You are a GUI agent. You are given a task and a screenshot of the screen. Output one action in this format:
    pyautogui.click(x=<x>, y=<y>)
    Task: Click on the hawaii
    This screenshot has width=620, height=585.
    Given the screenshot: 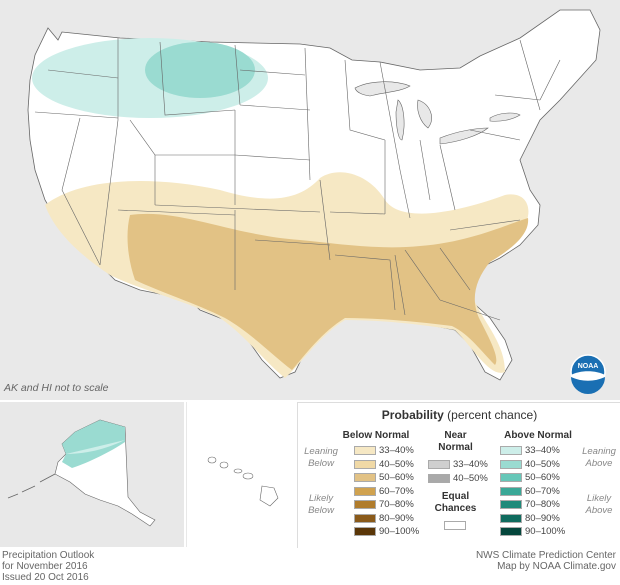 What is the action you would take?
    pyautogui.click(x=243, y=481)
    